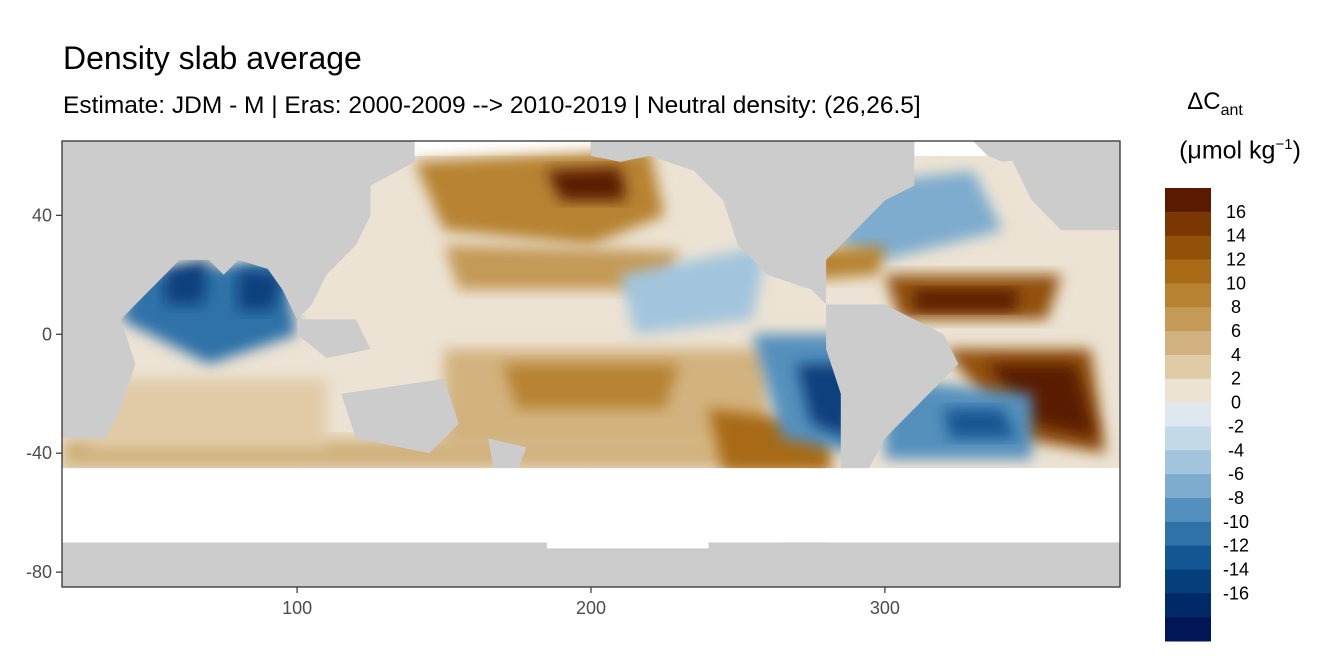  Describe the element at coordinates (39, 453) in the screenshot. I see `y-tick-label--40: -40` at that location.